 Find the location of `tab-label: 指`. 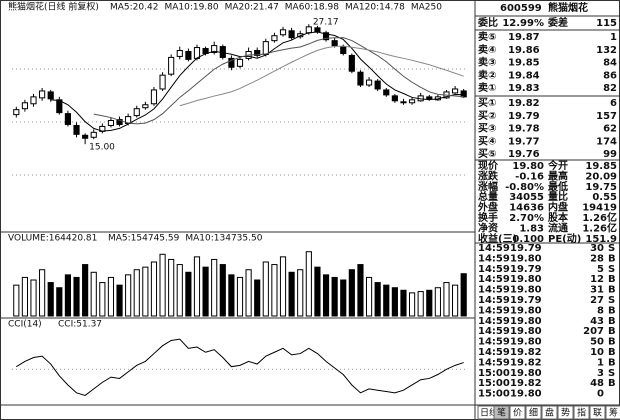

tab-label: 指 is located at coordinates (581, 413).